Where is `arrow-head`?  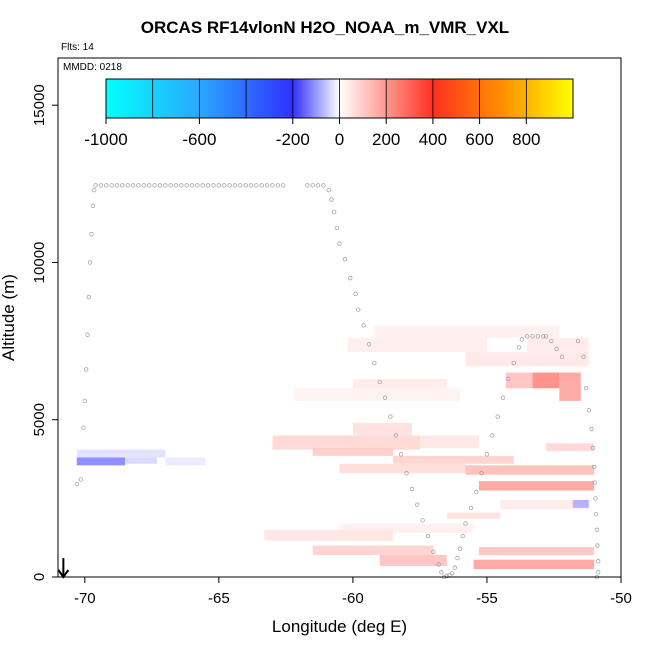
arrow-head is located at coordinates (63, 574).